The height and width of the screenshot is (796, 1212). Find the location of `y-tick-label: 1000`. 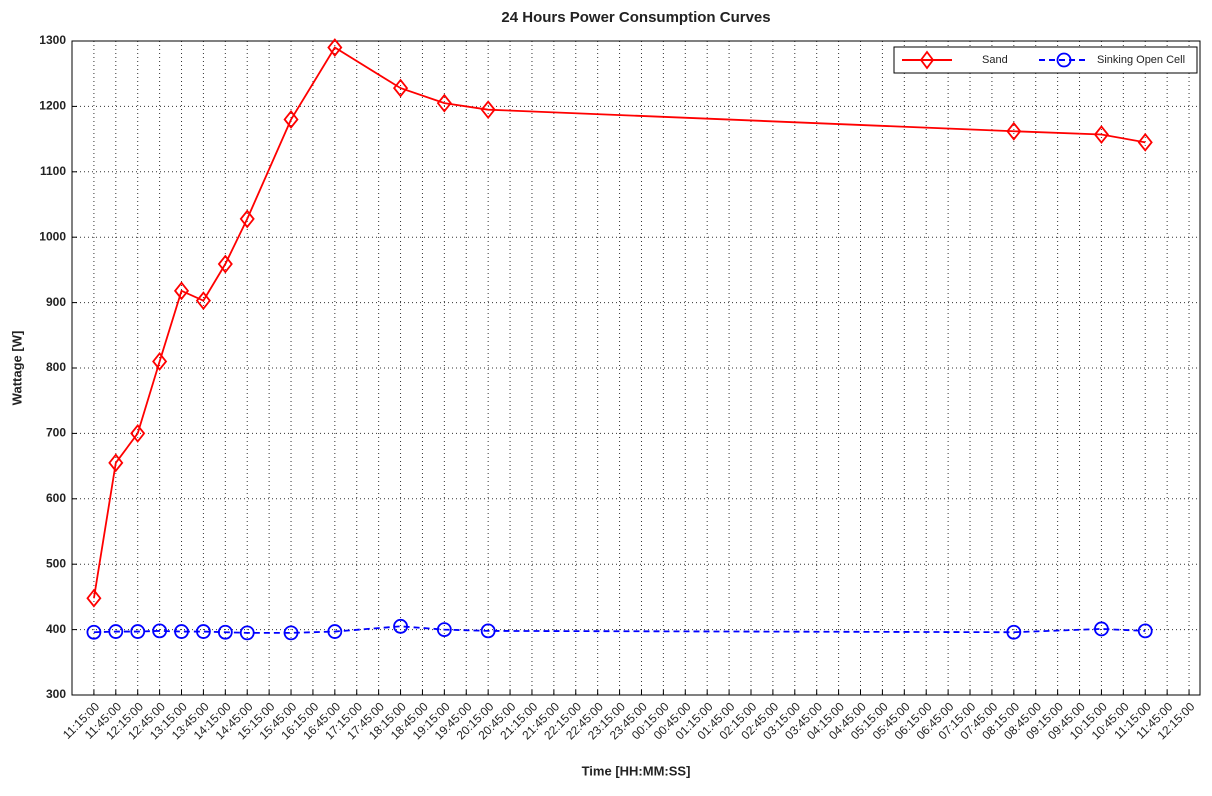

y-tick-label: 1000 is located at coordinates (52, 236).